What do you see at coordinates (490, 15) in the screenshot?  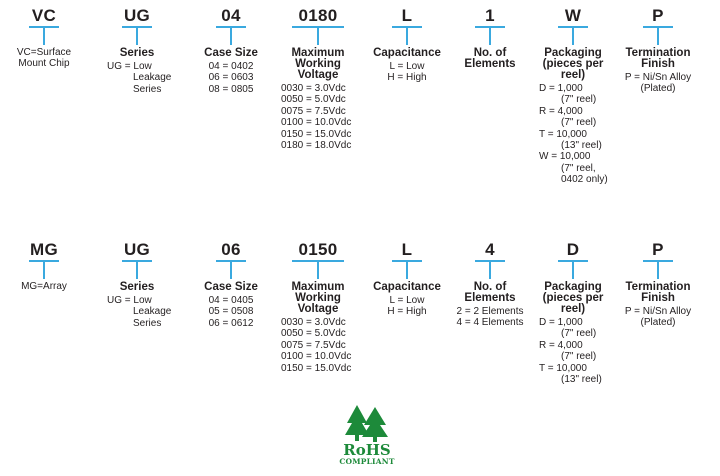 I see `code-1: 1` at bounding box center [490, 15].